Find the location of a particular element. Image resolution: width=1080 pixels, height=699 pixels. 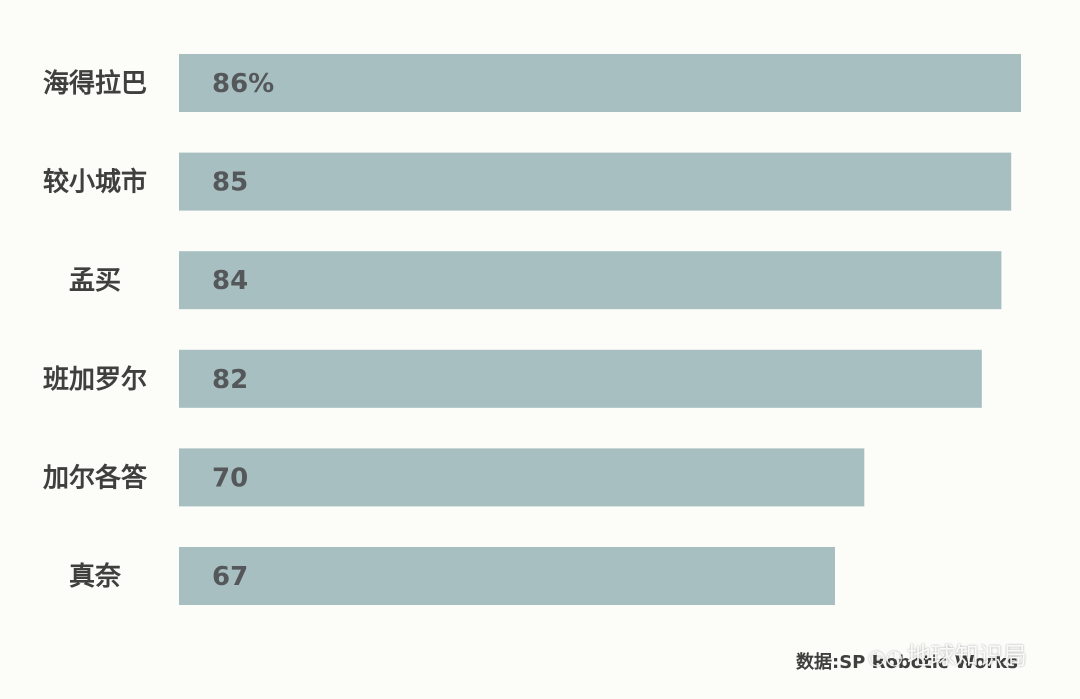

value-label-1: 85 is located at coordinates (230, 183).